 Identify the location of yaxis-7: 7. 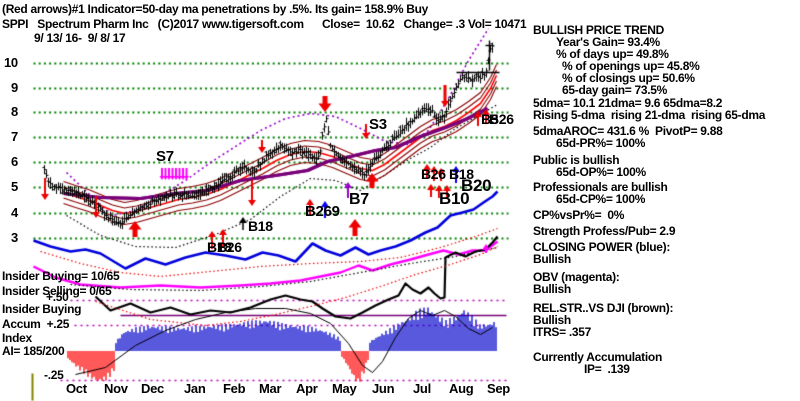
(14, 136).